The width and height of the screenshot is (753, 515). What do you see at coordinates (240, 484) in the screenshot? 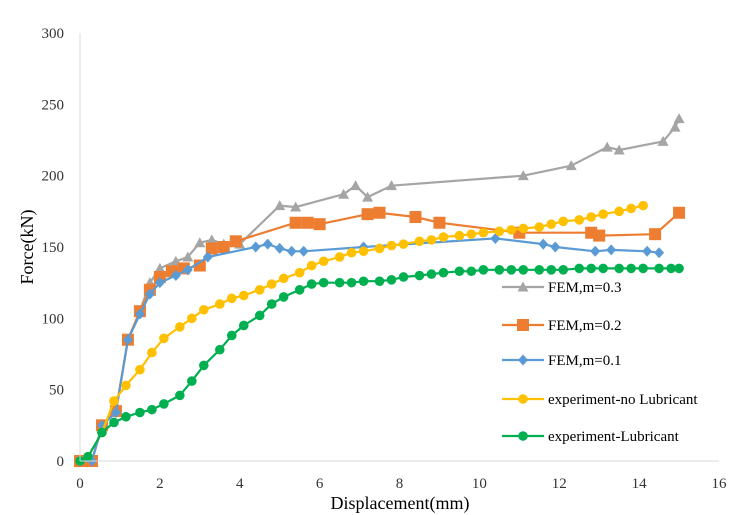
I see `x-tick-label: 4` at bounding box center [240, 484].